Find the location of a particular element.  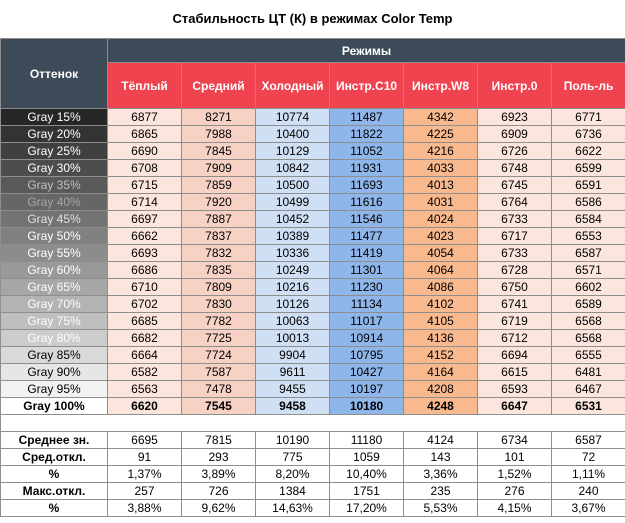

table-cell: 10842 is located at coordinates (292, 168).